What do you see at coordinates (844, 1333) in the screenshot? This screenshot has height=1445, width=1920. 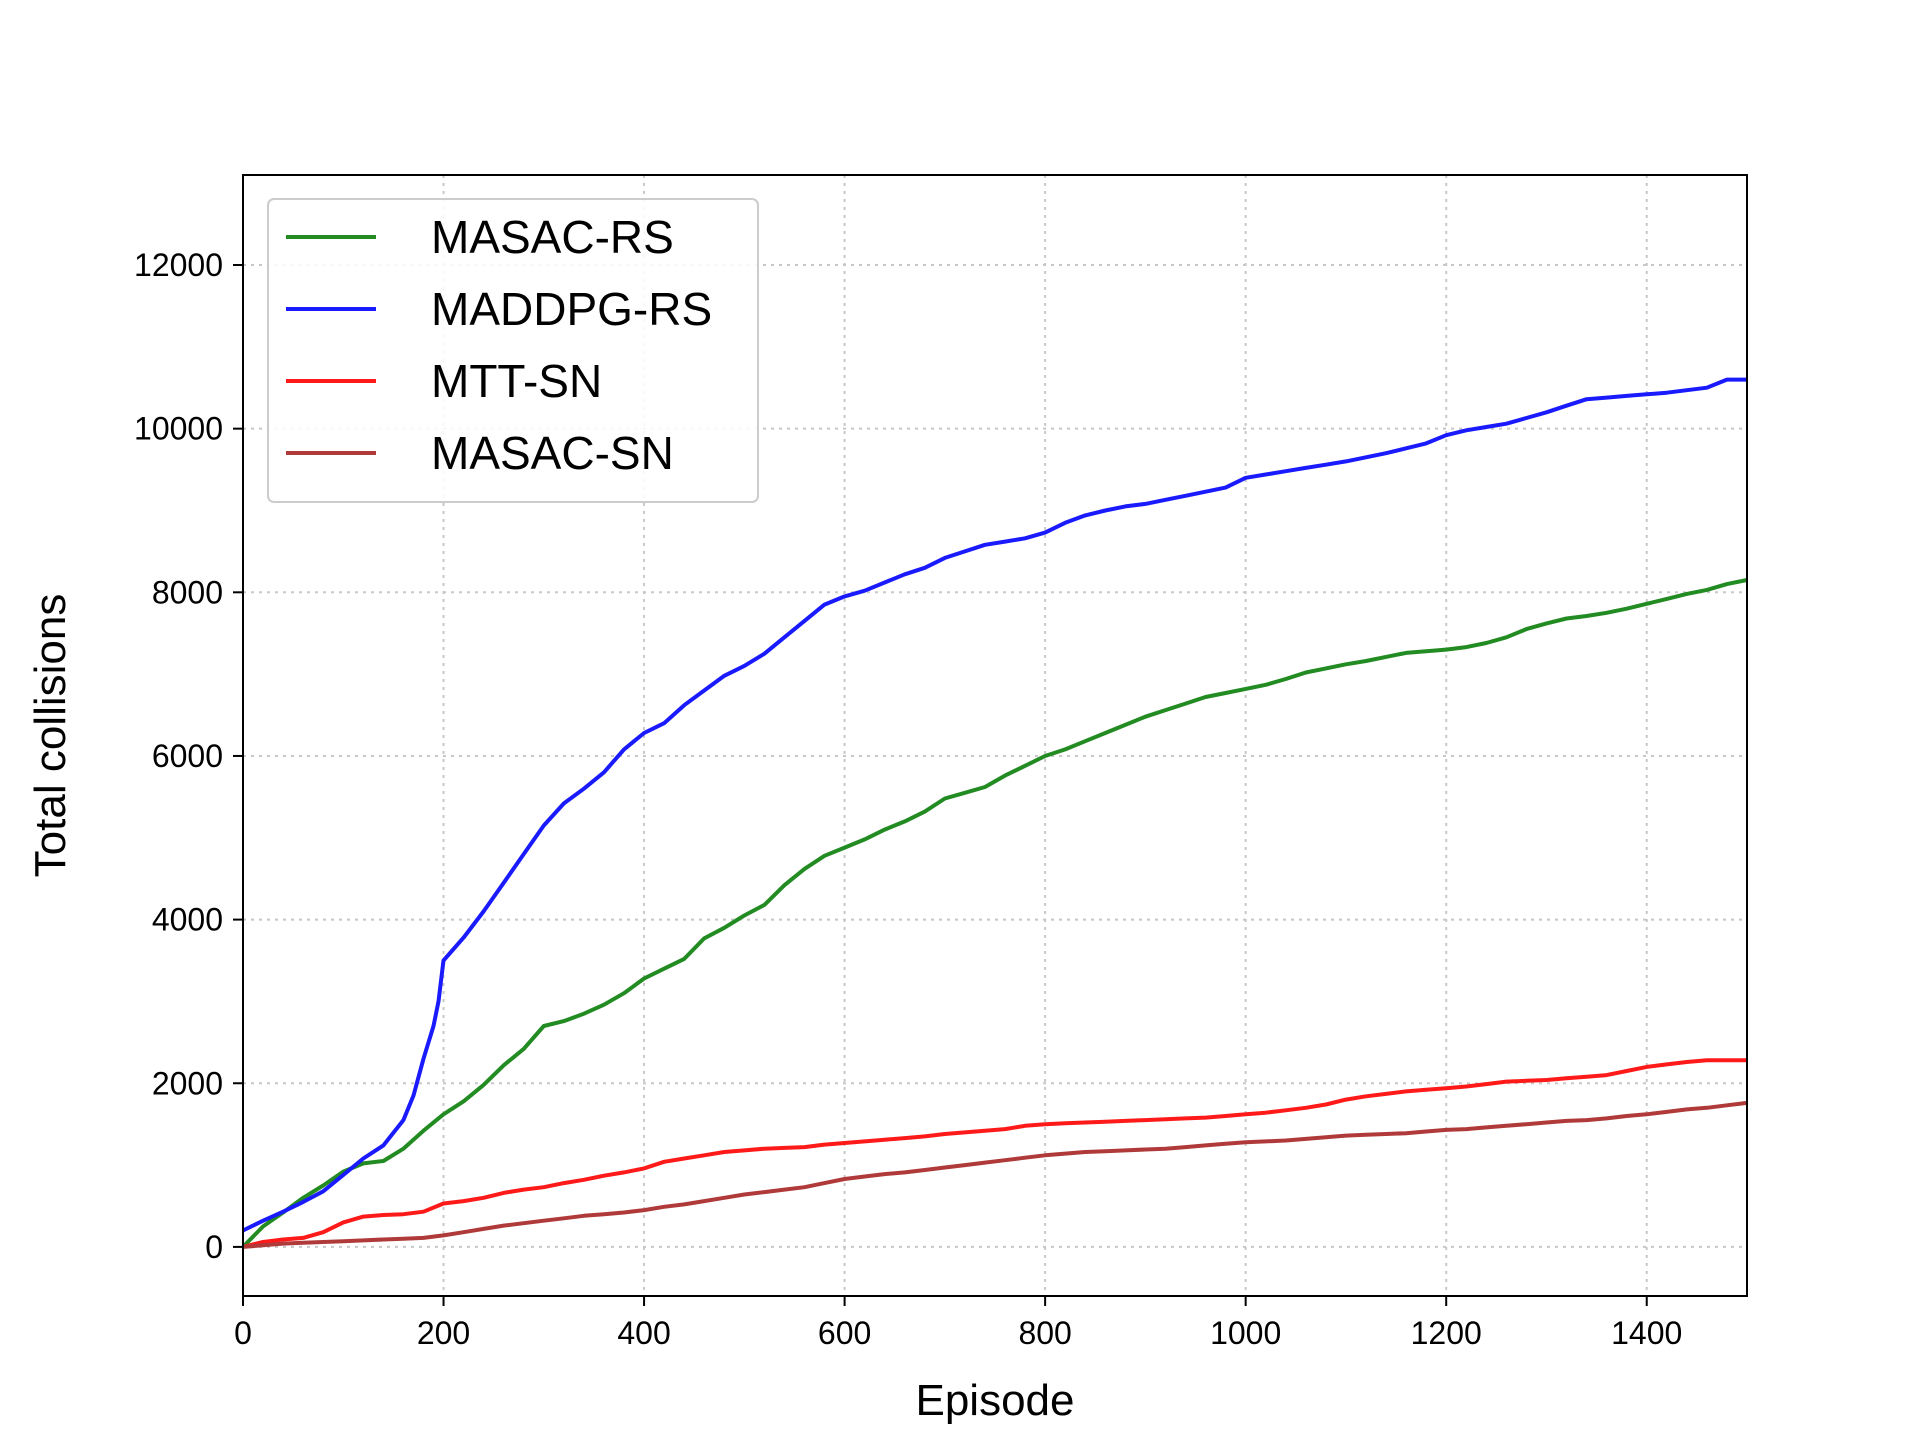 I see `x-tick-label: 600` at bounding box center [844, 1333].